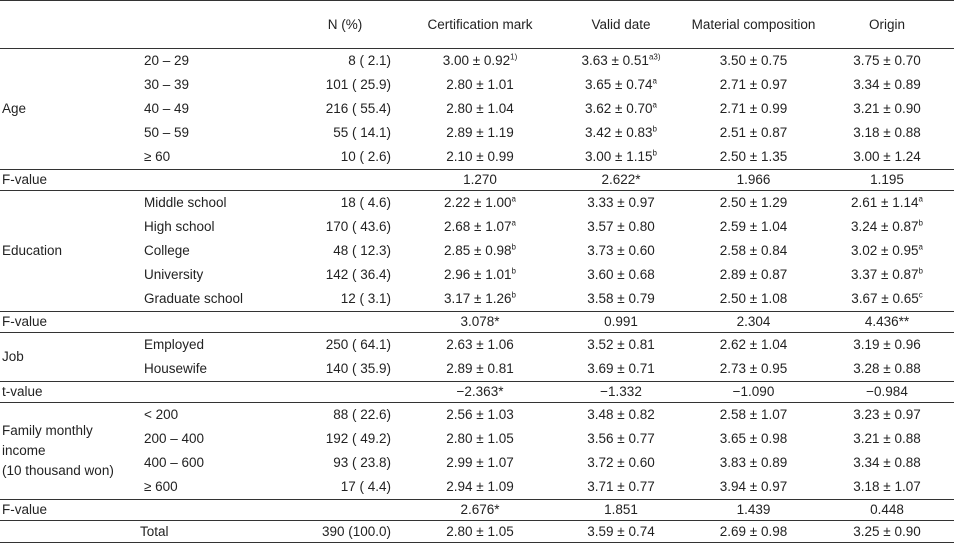 Image resolution: width=954 pixels, height=543 pixels. I want to click on mean-sd-value: 3.65 ± 0.98, so click(753, 438).